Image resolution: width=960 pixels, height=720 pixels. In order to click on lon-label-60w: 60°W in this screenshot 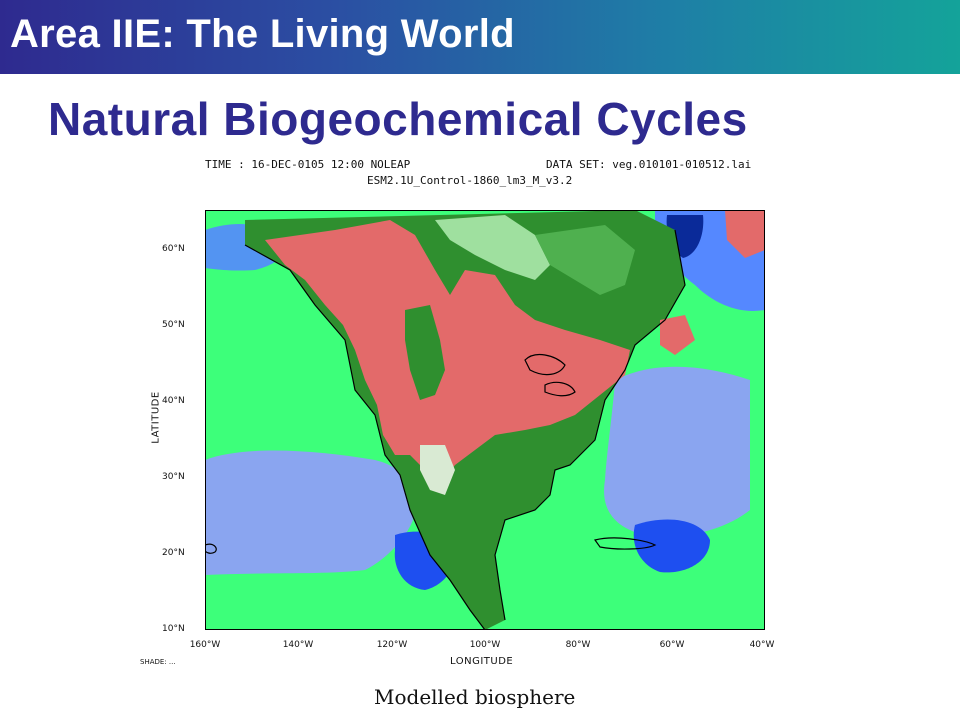, I will do `click(672, 645)`.